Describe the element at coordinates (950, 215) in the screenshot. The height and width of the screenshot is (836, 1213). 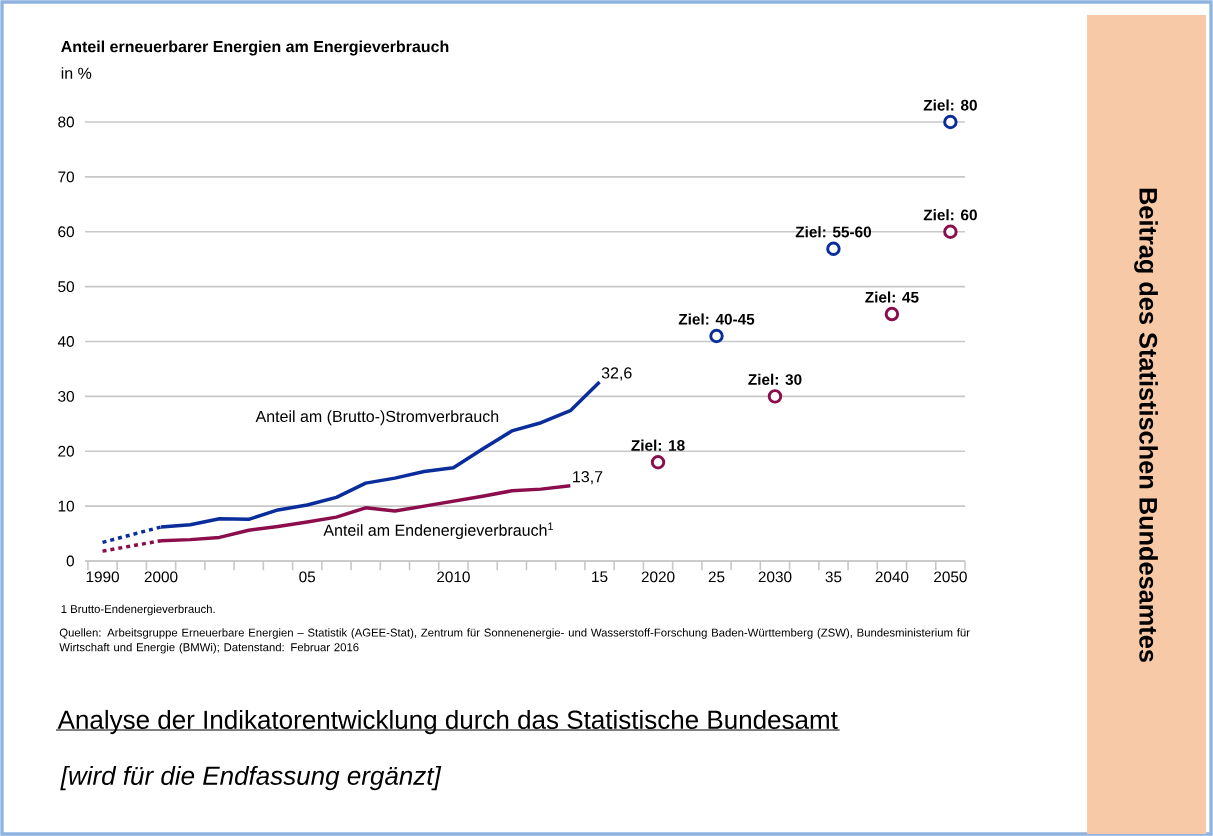
I see `data-label: Ziel: 60` at that location.